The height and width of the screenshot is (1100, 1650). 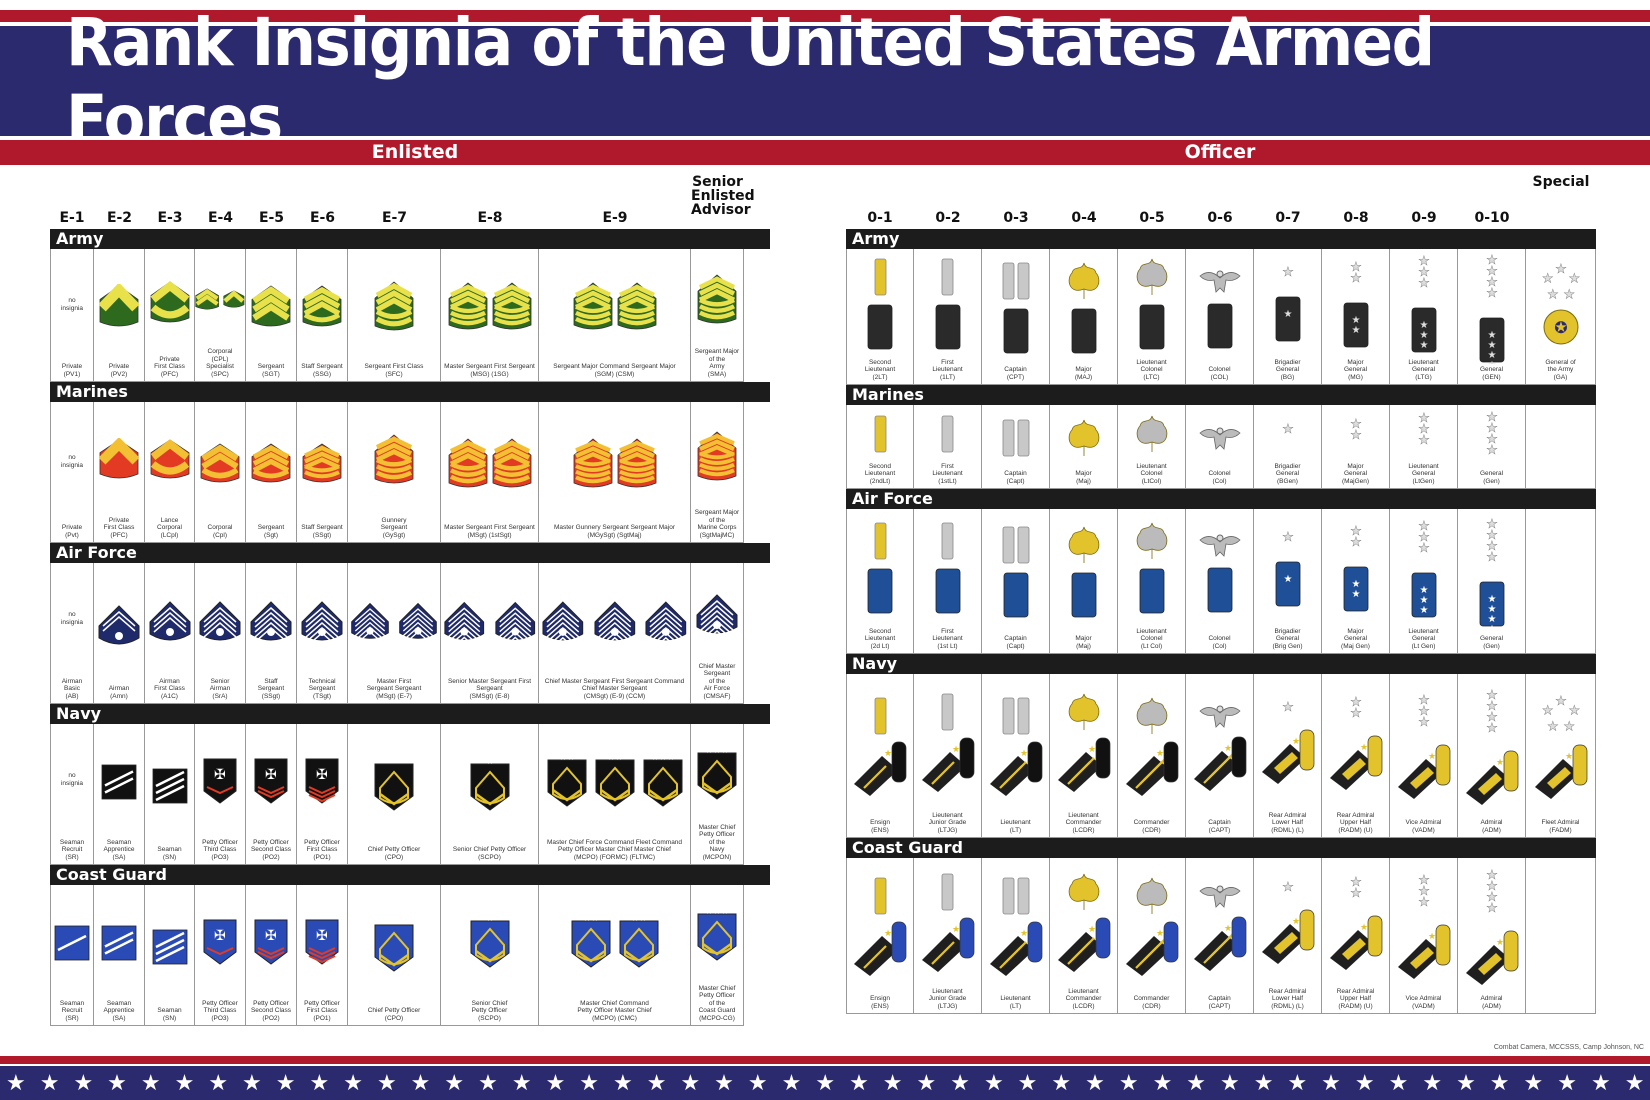 I want to click on rank-label: Lieutenant General (LtGen), so click(x=1423, y=473).